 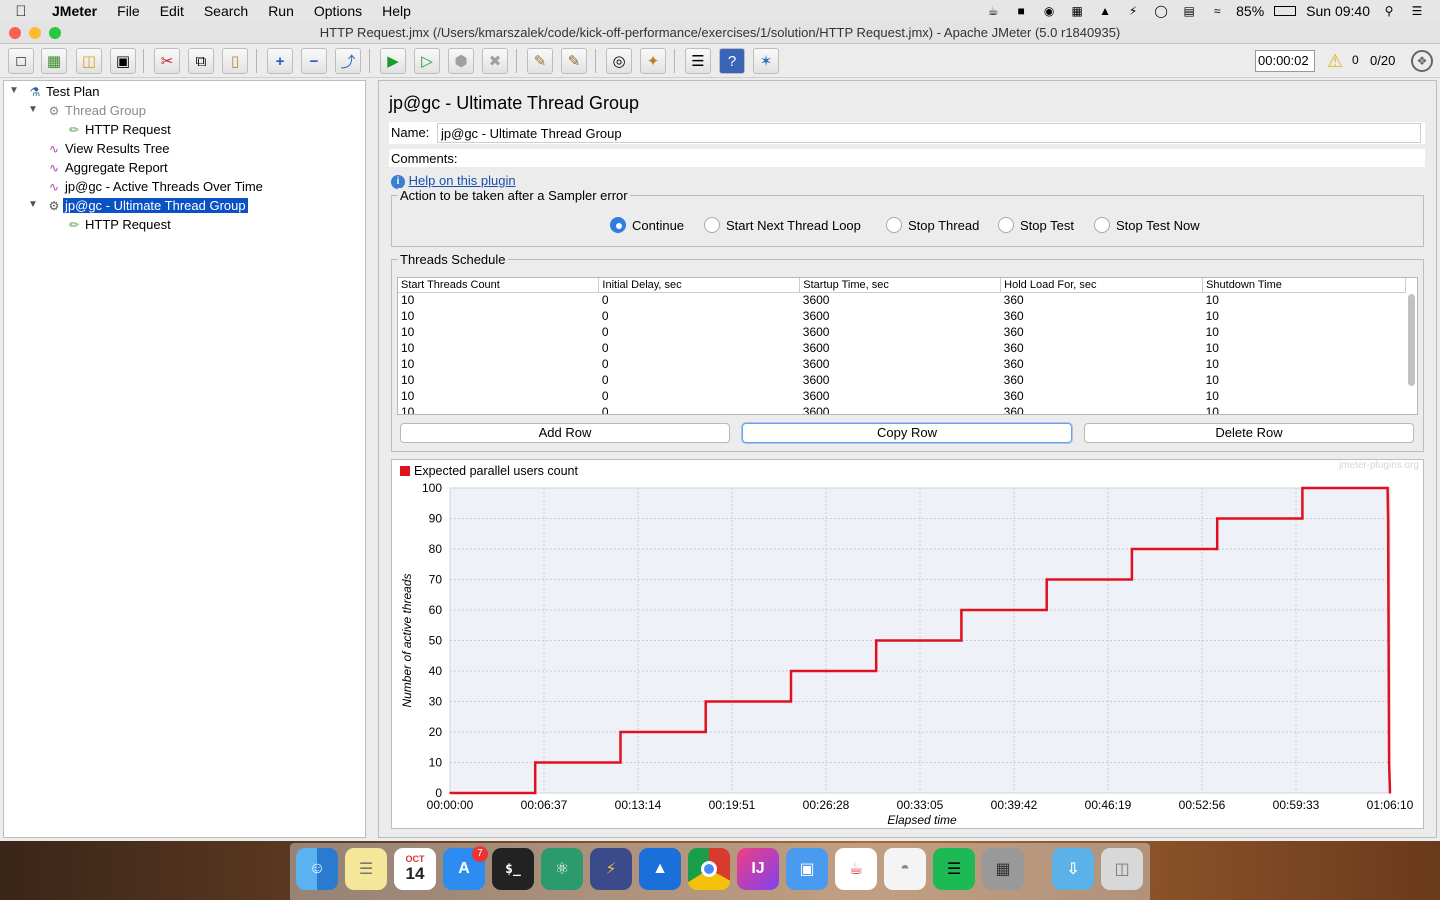 I want to click on save-icon: ▣, so click(x=123, y=61).